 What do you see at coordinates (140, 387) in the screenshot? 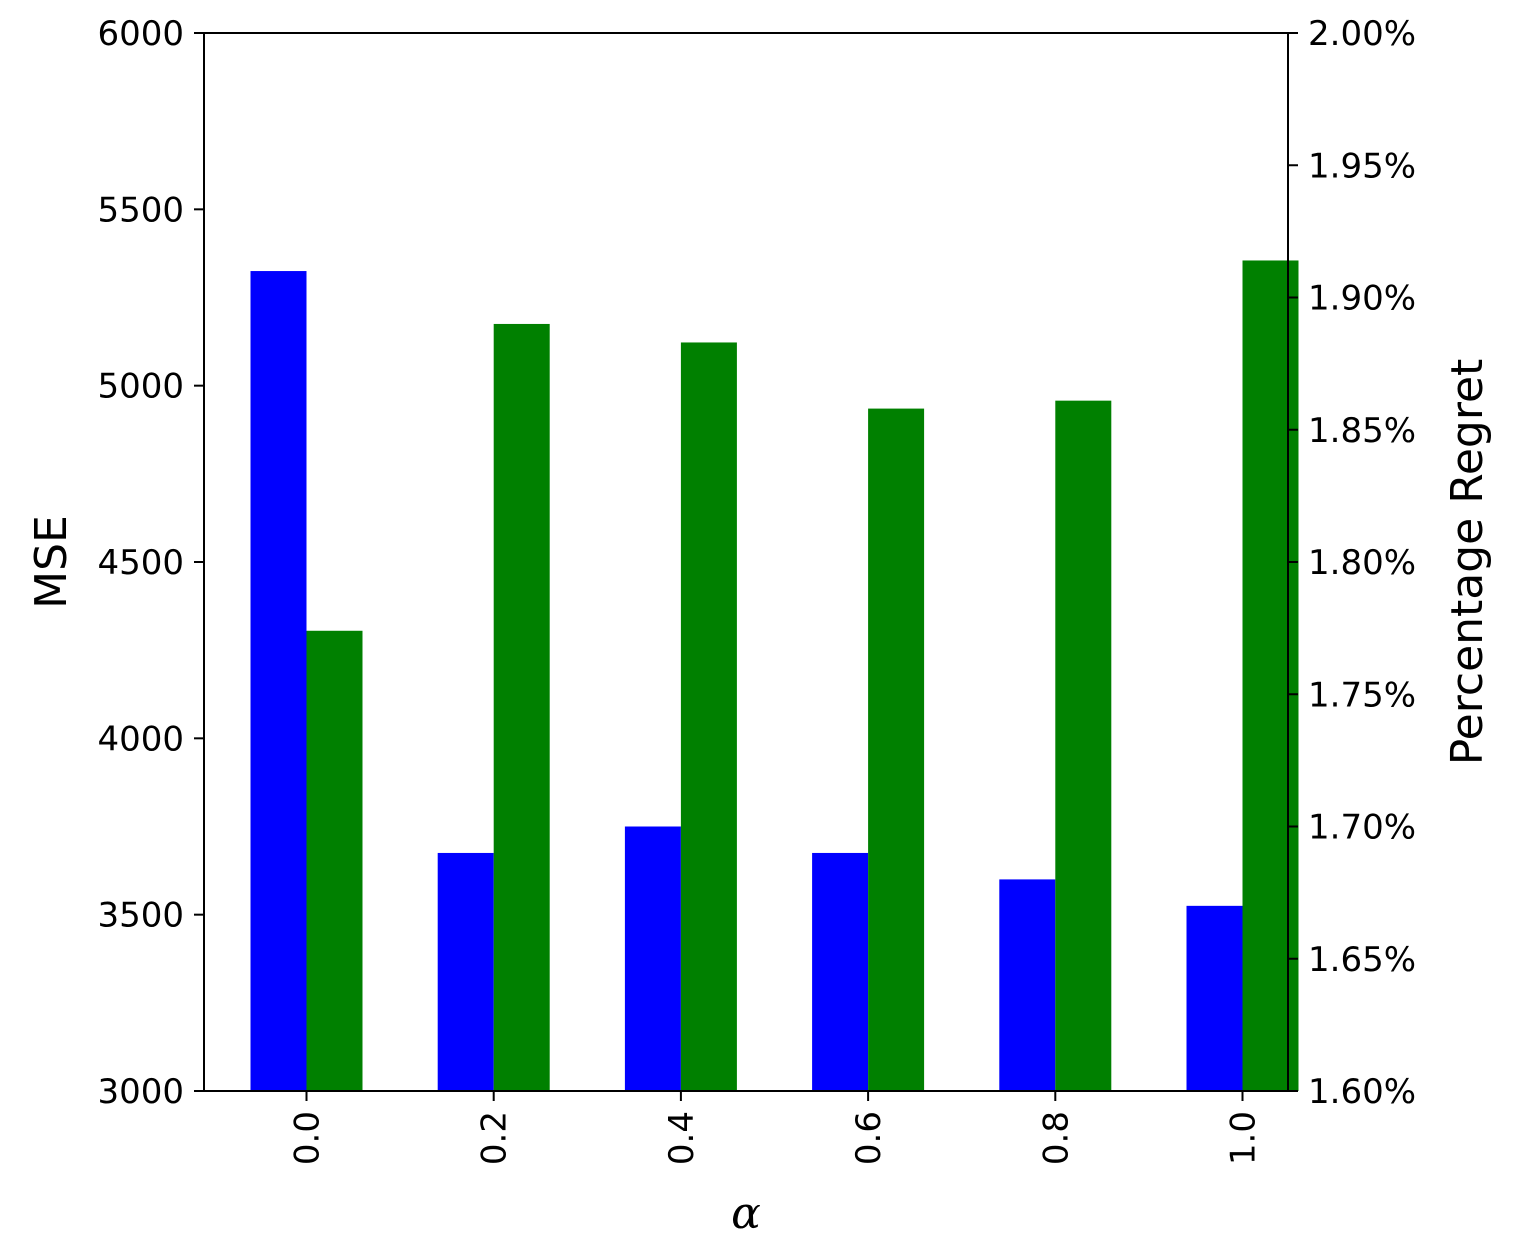
I see `left-tick-label: 5000` at bounding box center [140, 387].